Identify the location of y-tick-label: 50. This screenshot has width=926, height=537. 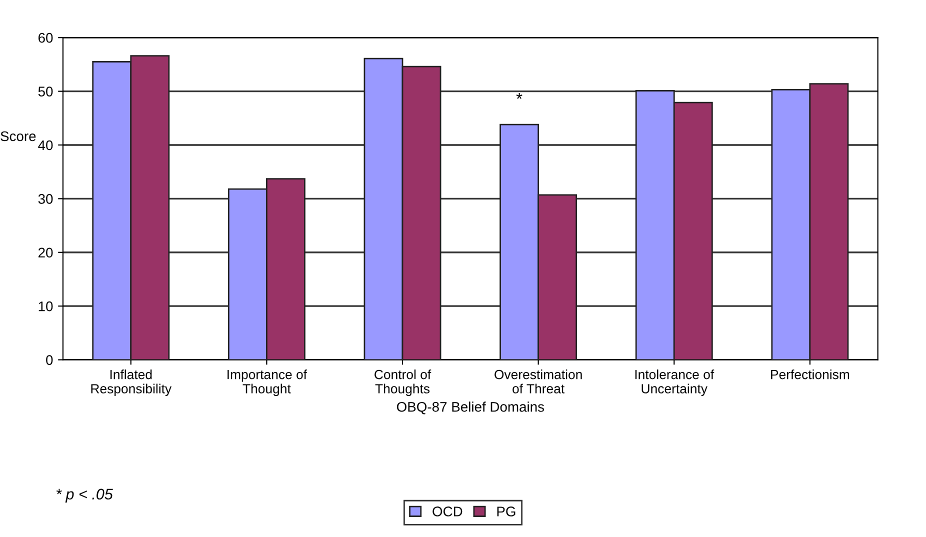
(45, 91).